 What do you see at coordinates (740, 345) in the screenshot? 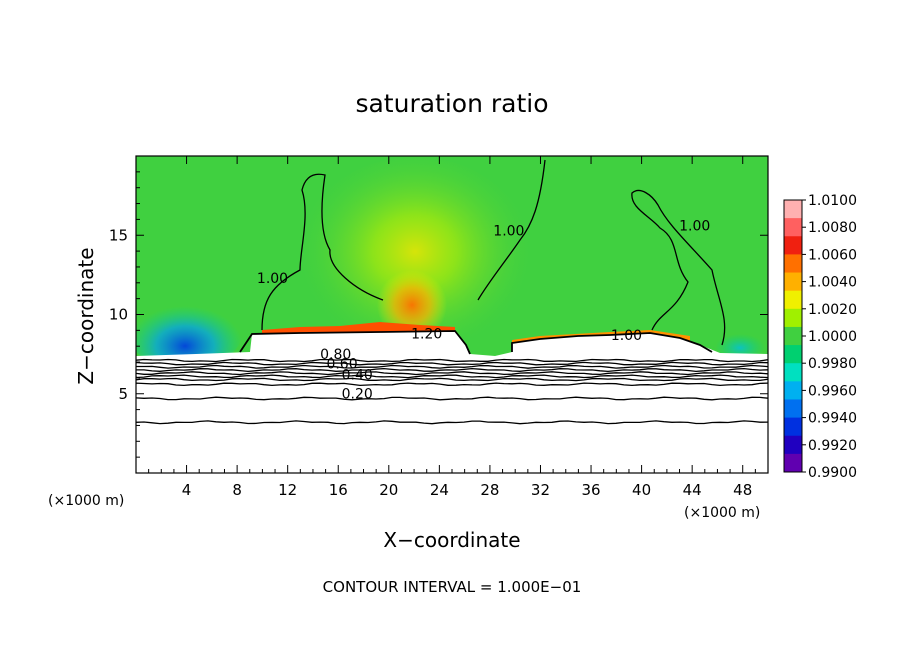
I see `low-saturation-region-right` at bounding box center [740, 345].